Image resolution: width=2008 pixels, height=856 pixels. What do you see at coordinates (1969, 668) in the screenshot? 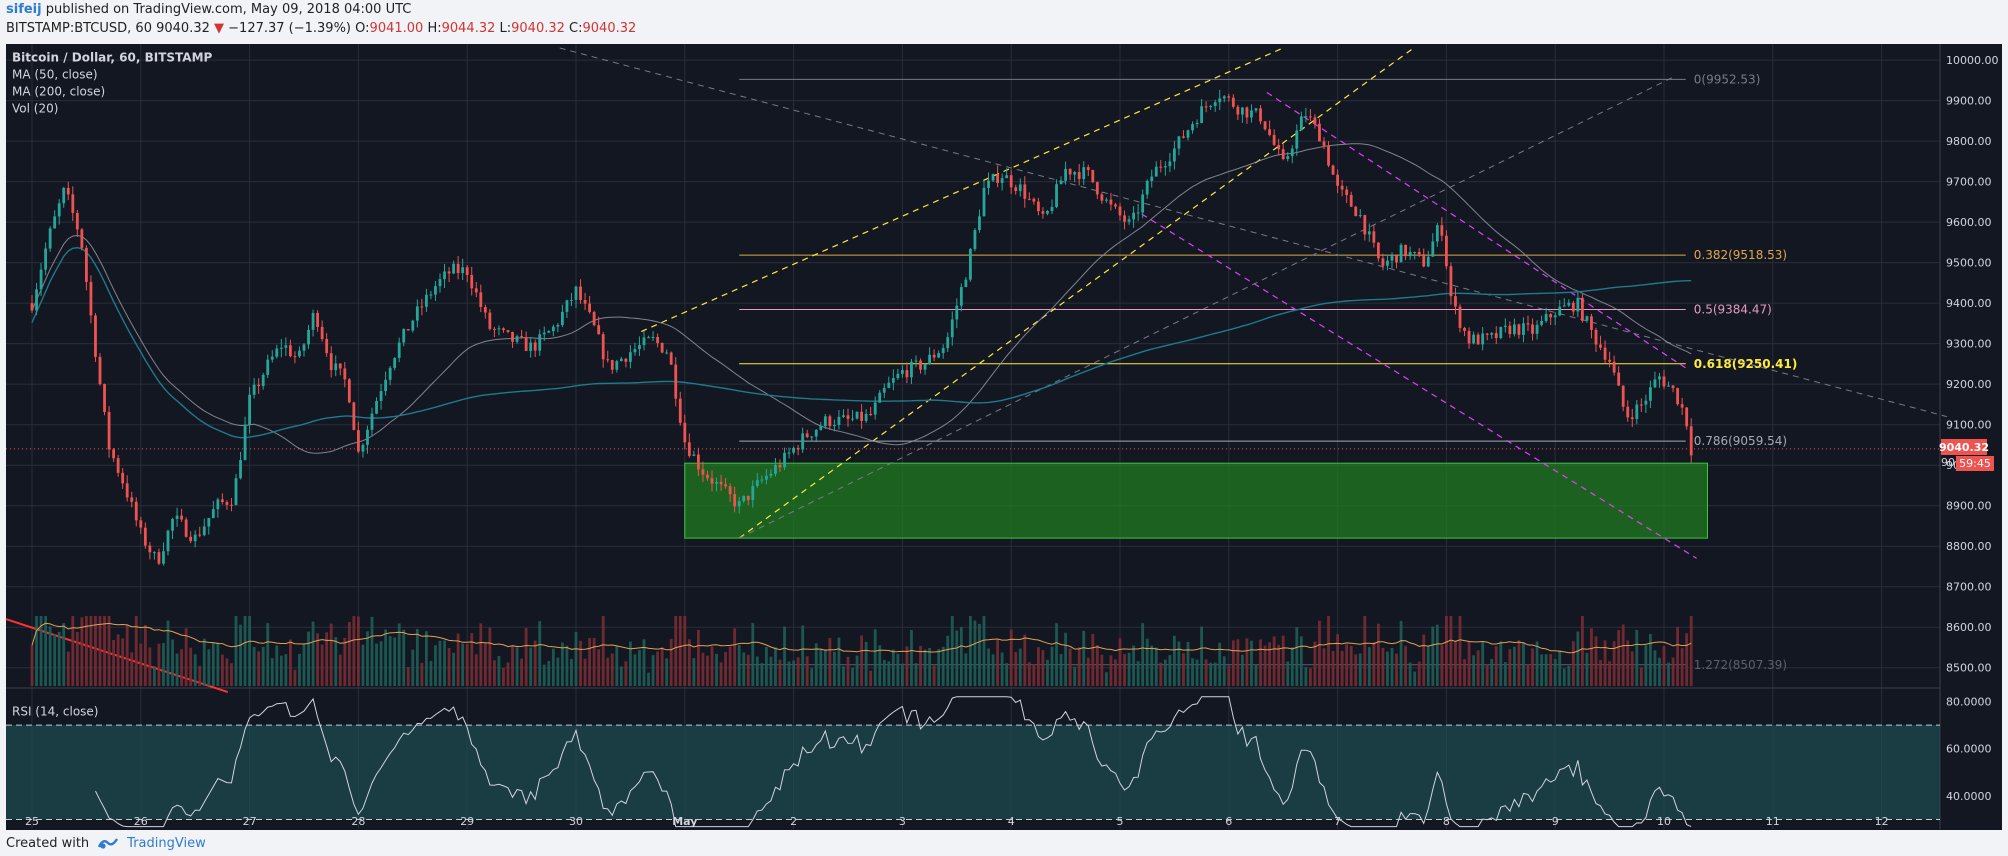
I see `y-tick-label: 8500.00` at bounding box center [1969, 668].